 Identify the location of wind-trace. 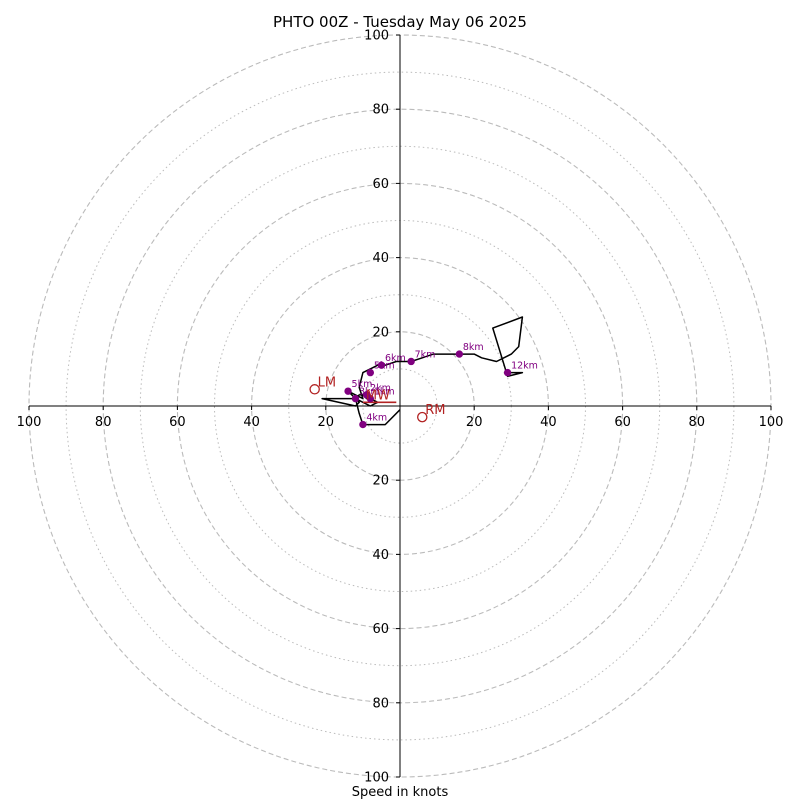
(422, 371).